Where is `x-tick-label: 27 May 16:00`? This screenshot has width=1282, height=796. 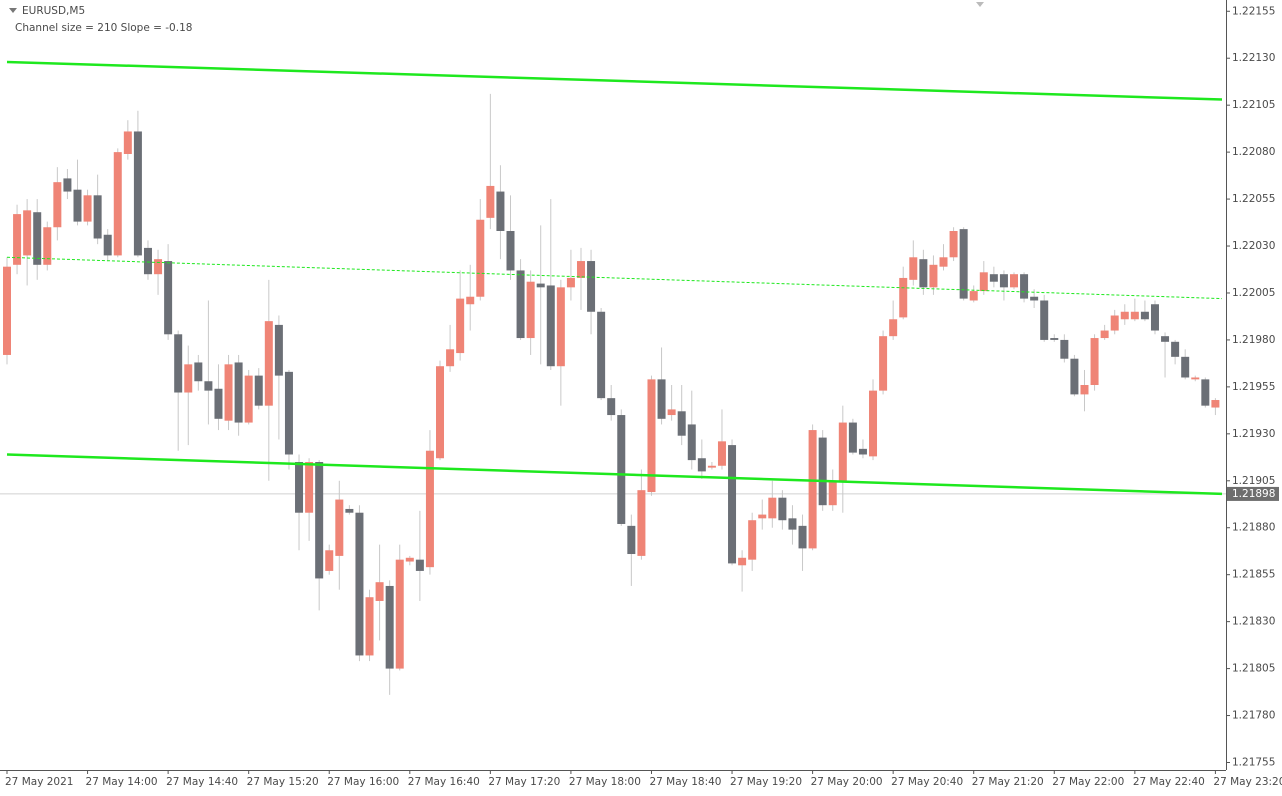 x-tick-label: 27 May 16:00 is located at coordinates (363, 782).